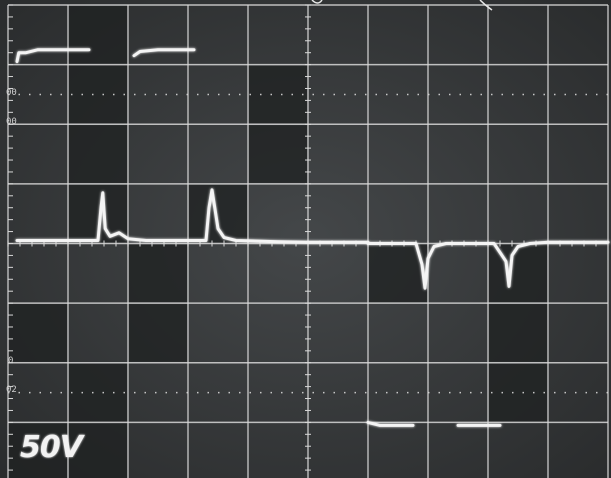  Describe the element at coordinates (402, 5) in the screenshot. I see `bezel-arc` at that location.